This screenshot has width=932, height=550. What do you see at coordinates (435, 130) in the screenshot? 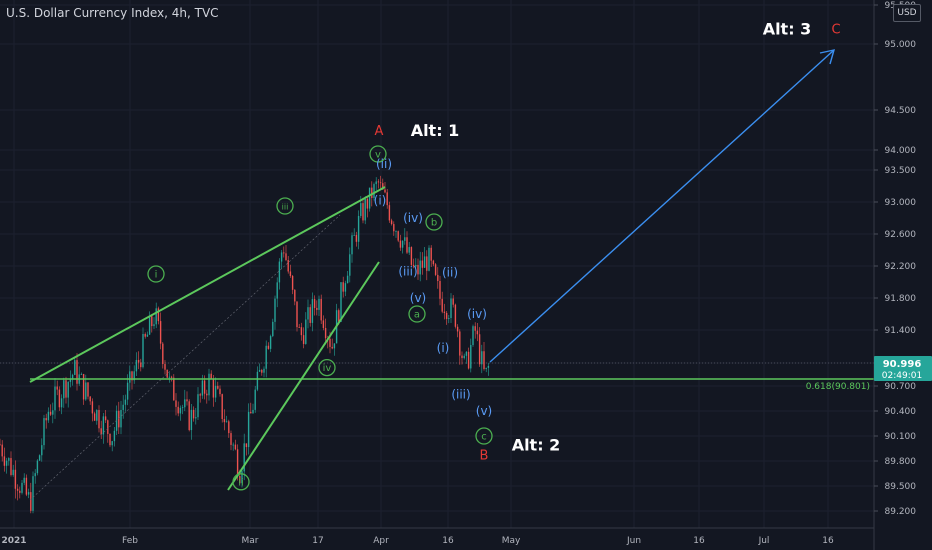
I see `alt-label: Alt: 1` at bounding box center [435, 130].